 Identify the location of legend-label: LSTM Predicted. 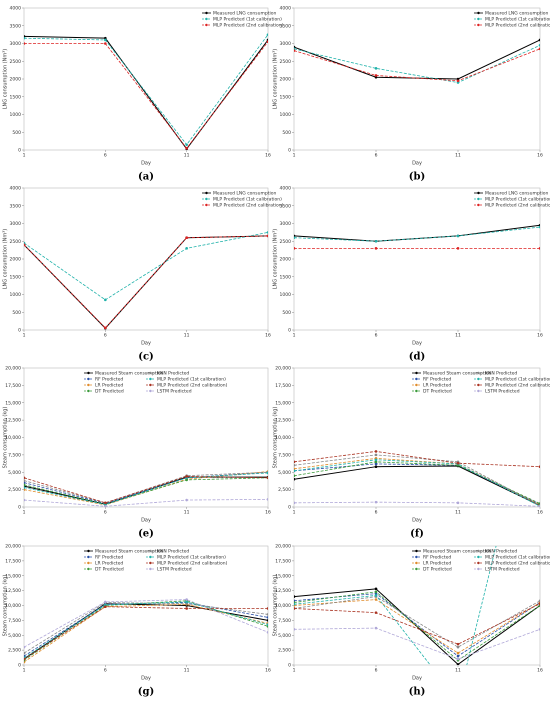
(502, 570).